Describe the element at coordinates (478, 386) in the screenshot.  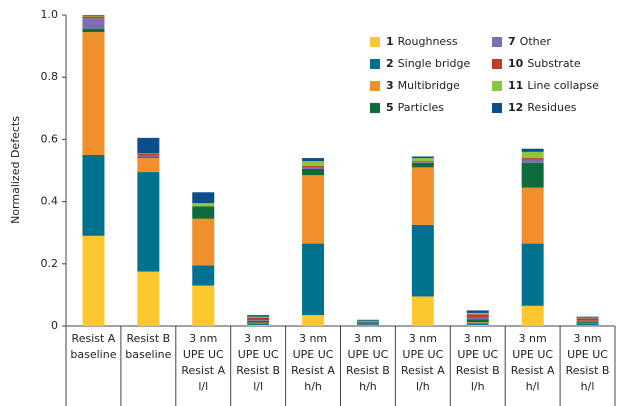
I see `x-tick-label: l/h` at that location.